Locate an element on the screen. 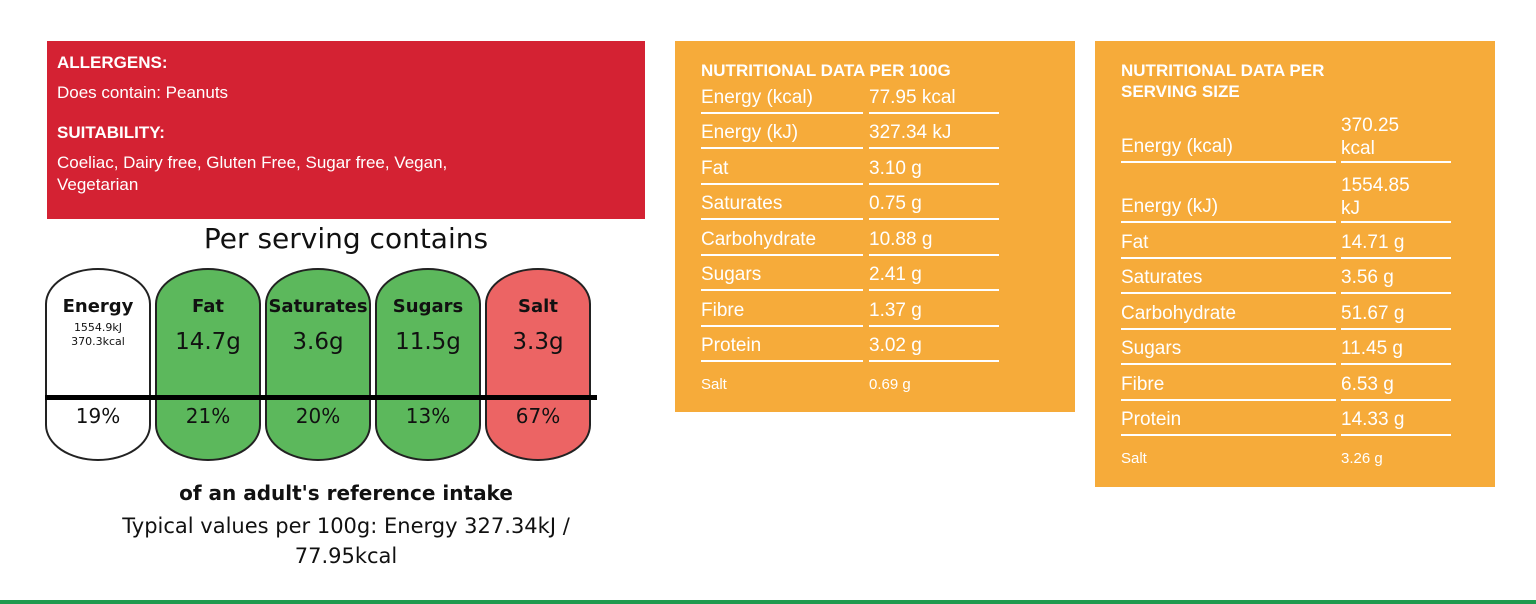 The height and width of the screenshot is (604, 1536). perserving-title-line-2: SERVING SIZE is located at coordinates (1180, 91).